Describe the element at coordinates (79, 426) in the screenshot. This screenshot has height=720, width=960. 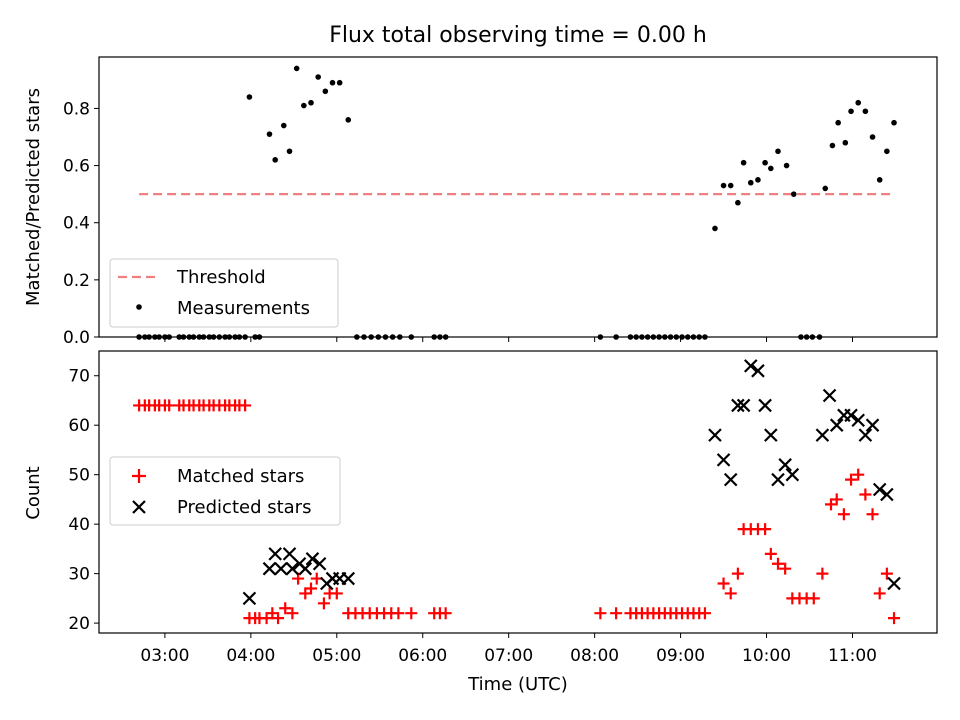
I see `y-tick-label: 60` at that location.